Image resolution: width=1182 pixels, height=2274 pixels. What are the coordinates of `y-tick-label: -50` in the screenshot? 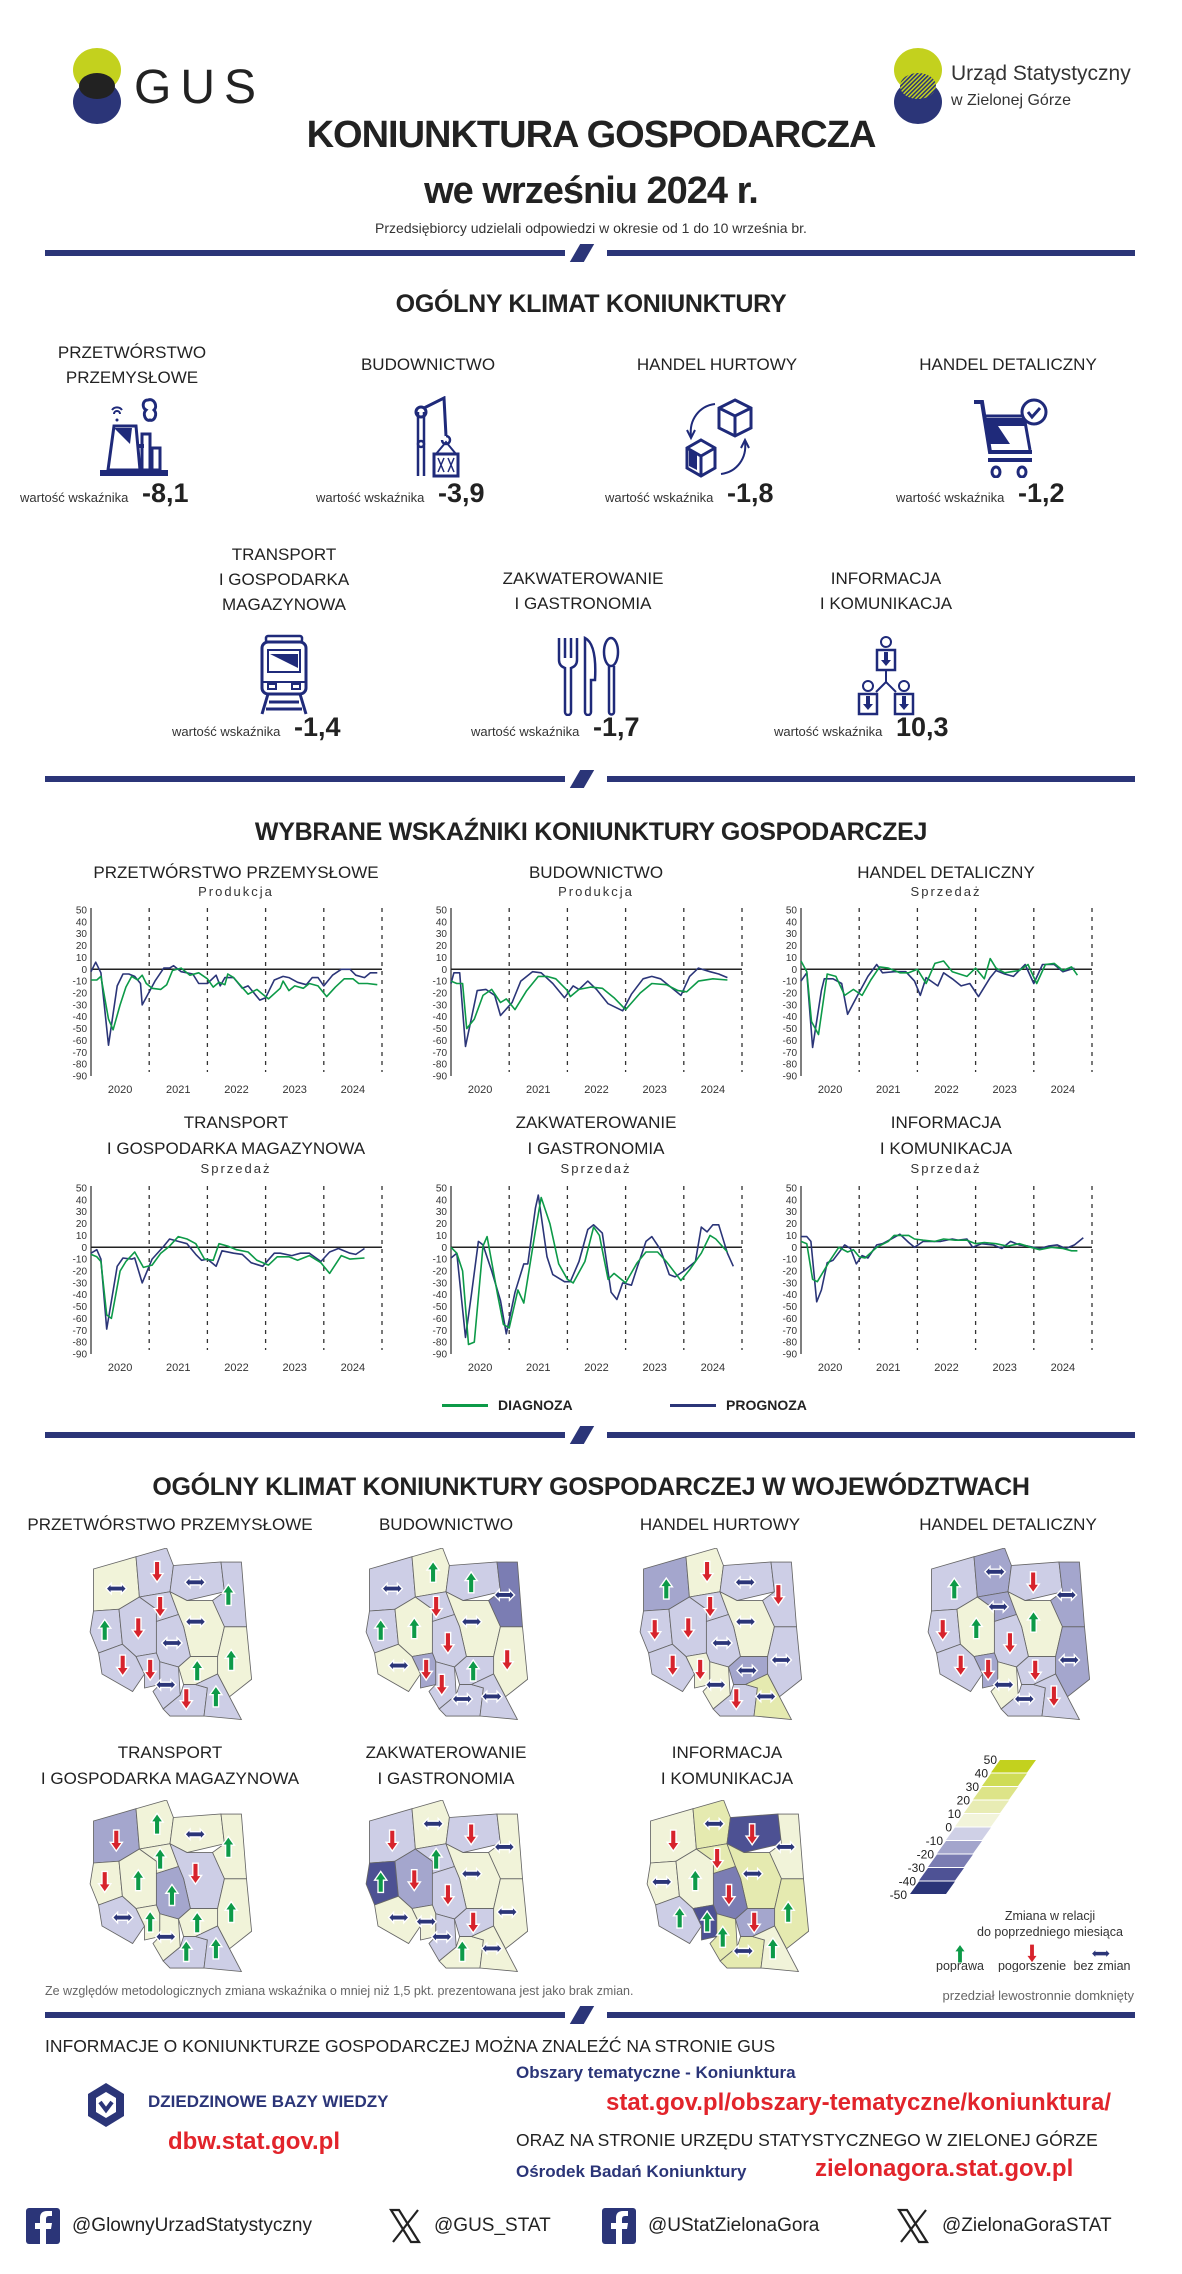 It's located at (80, 1307).